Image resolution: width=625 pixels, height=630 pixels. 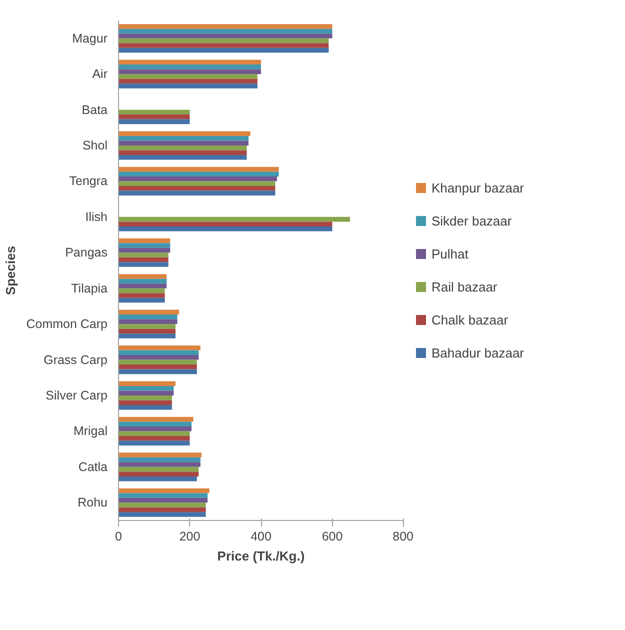 I want to click on y-tick-label: Pangas, so click(x=86, y=253).